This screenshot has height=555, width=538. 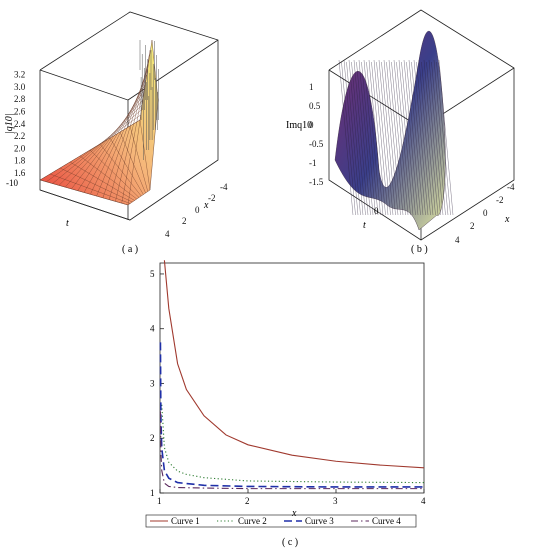 What do you see at coordinates (152, 383) in the screenshot?
I see `y-tick-label: 3` at bounding box center [152, 383].